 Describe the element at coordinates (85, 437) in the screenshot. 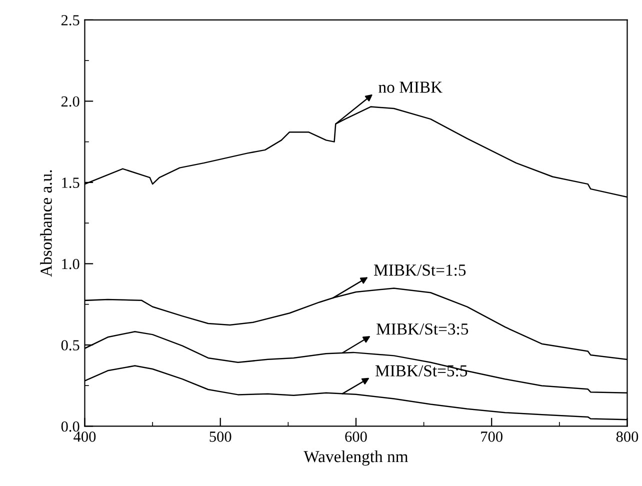

I see `x-tick-label: 400` at that location.